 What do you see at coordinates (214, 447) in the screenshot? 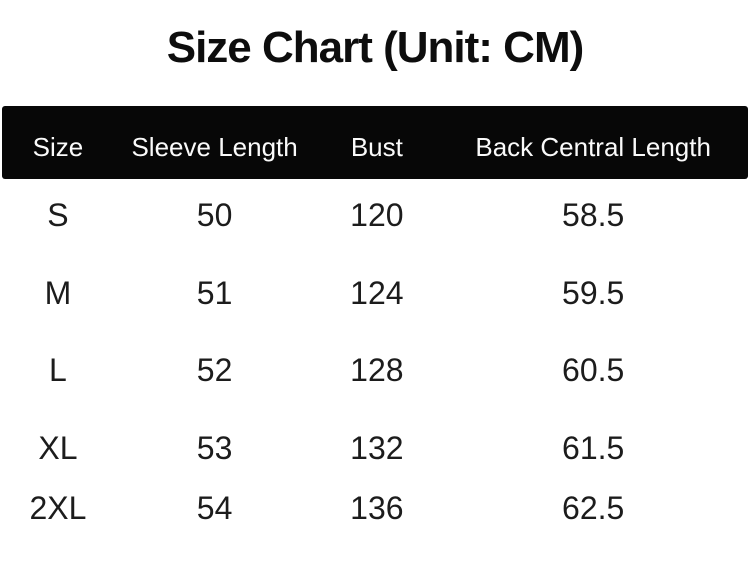
I see `cell-sleeve-length: 53` at bounding box center [214, 447].